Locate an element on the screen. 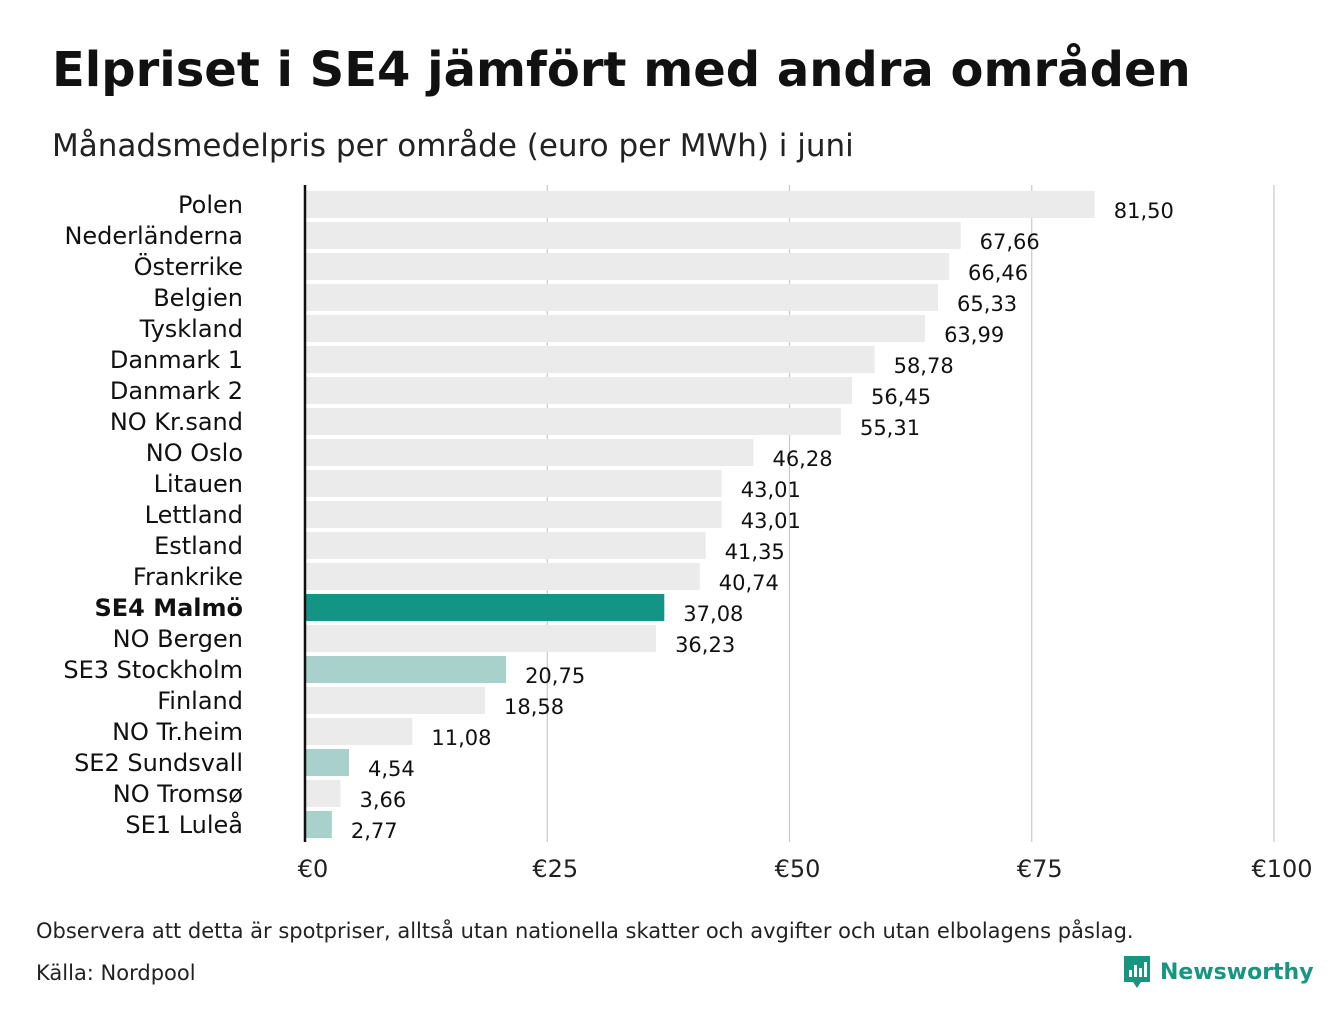  brand-name: Newsworthy is located at coordinates (1237, 972).